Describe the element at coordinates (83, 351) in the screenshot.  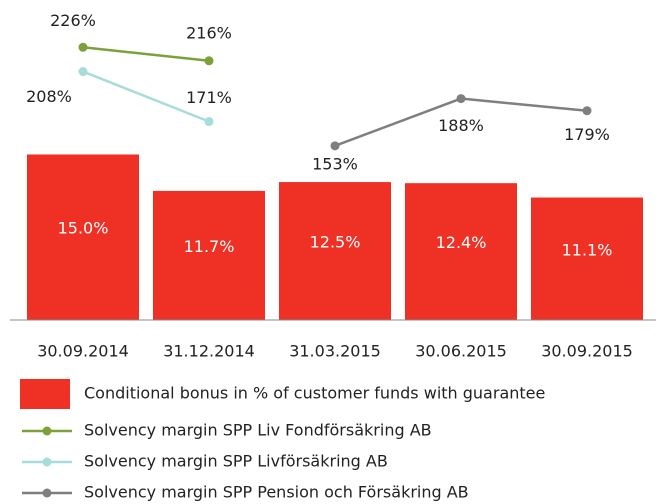
I see `x-tick-label: 30.09.2014` at that location.